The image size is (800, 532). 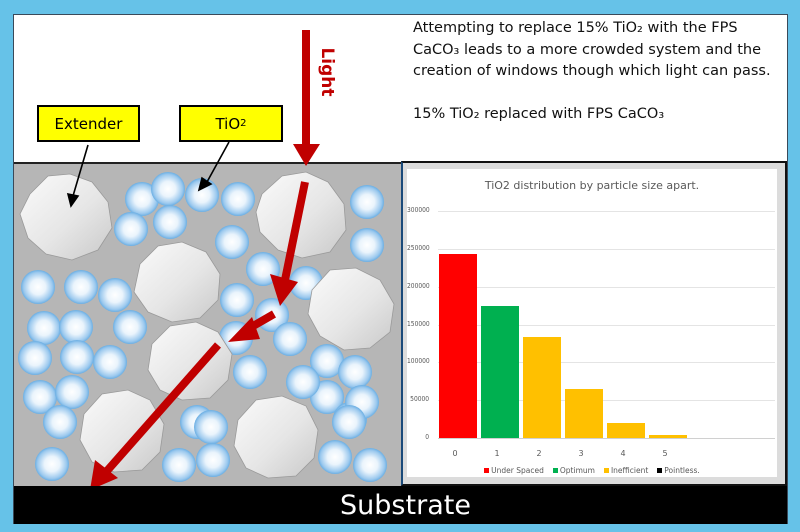 What do you see at coordinates (327, 72) in the screenshot?
I see `light-label: Light` at bounding box center [327, 72].